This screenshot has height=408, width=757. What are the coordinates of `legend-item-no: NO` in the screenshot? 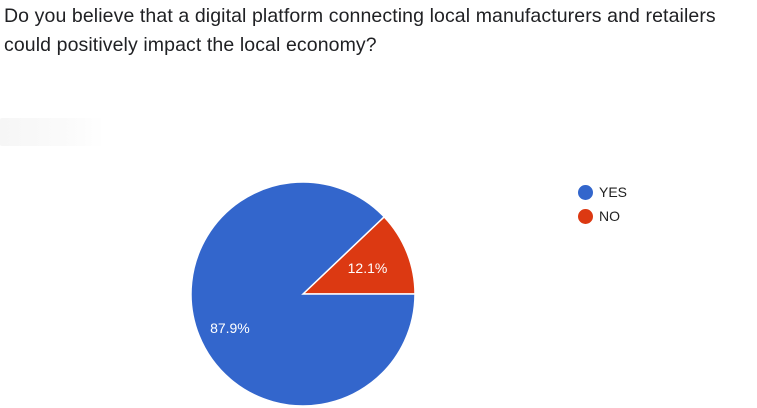 It's located at (602, 216).